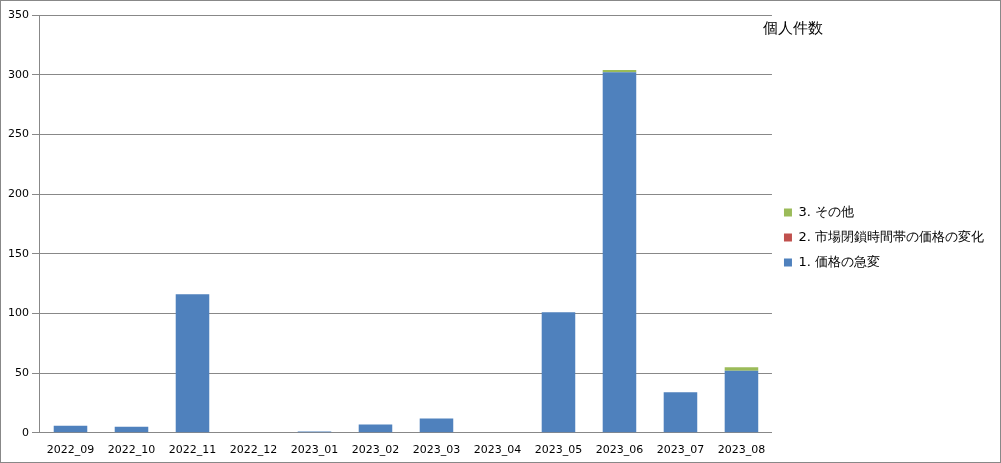 The width and height of the screenshot is (1001, 463). I want to click on y-tick-label: 150, so click(18, 253).